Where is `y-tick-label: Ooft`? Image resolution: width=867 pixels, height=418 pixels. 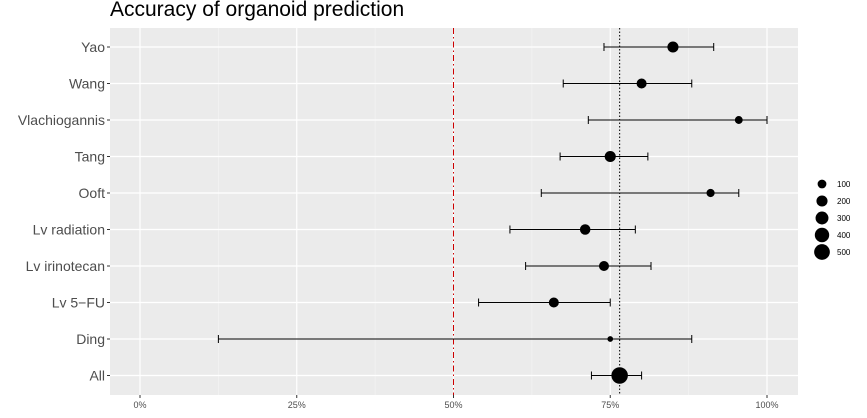
y-tick-label: Ooft is located at coordinates (92, 193).